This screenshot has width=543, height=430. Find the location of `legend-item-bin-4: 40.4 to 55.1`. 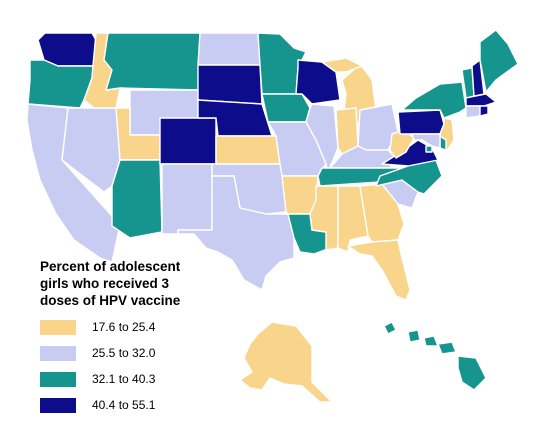

legend-item-bin-4: 40.4 to 55.1 is located at coordinates (140, 405).